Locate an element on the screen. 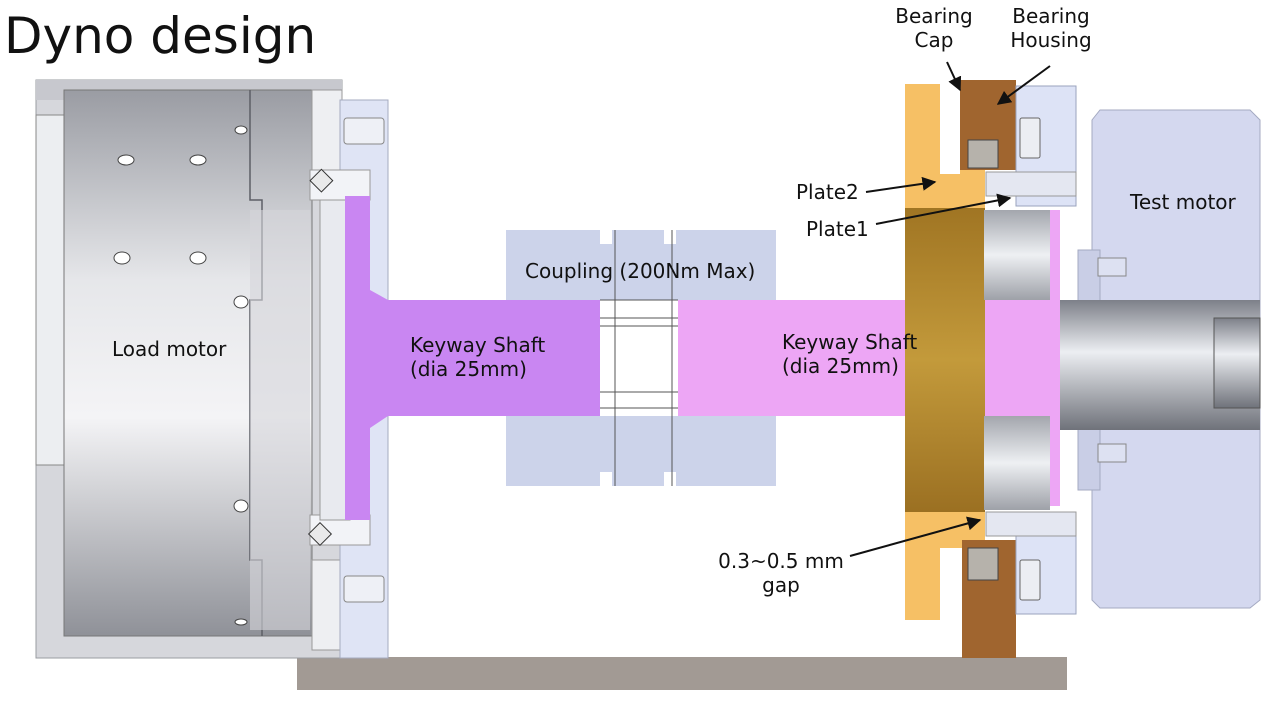  bearing-housing-label: Bearing Housing is located at coordinates (1051, 28).